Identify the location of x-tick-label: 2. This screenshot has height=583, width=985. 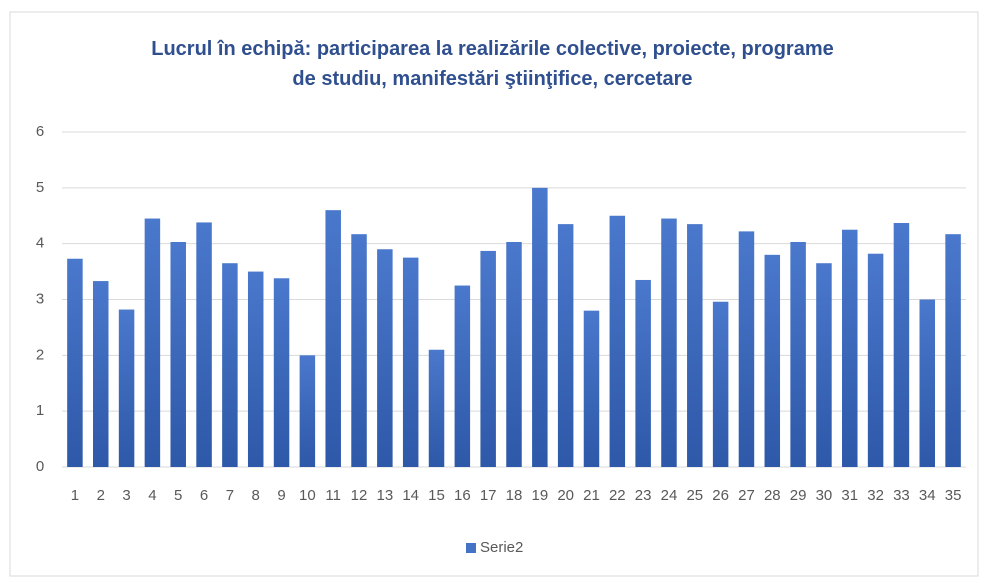
(101, 495).